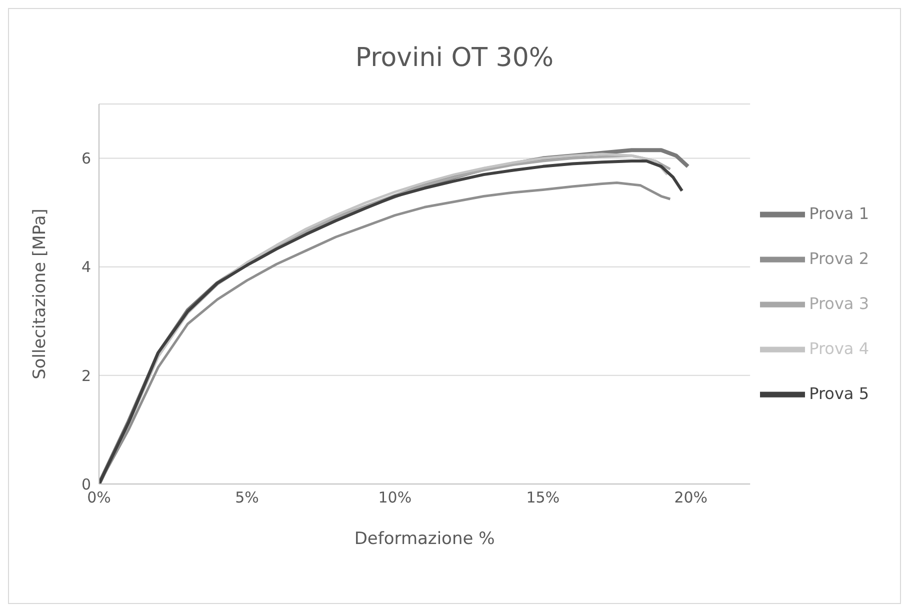 Image resolution: width=909 pixels, height=612 pixels. Describe the element at coordinates (247, 497) in the screenshot. I see `x-tick-label: 5%` at that location.